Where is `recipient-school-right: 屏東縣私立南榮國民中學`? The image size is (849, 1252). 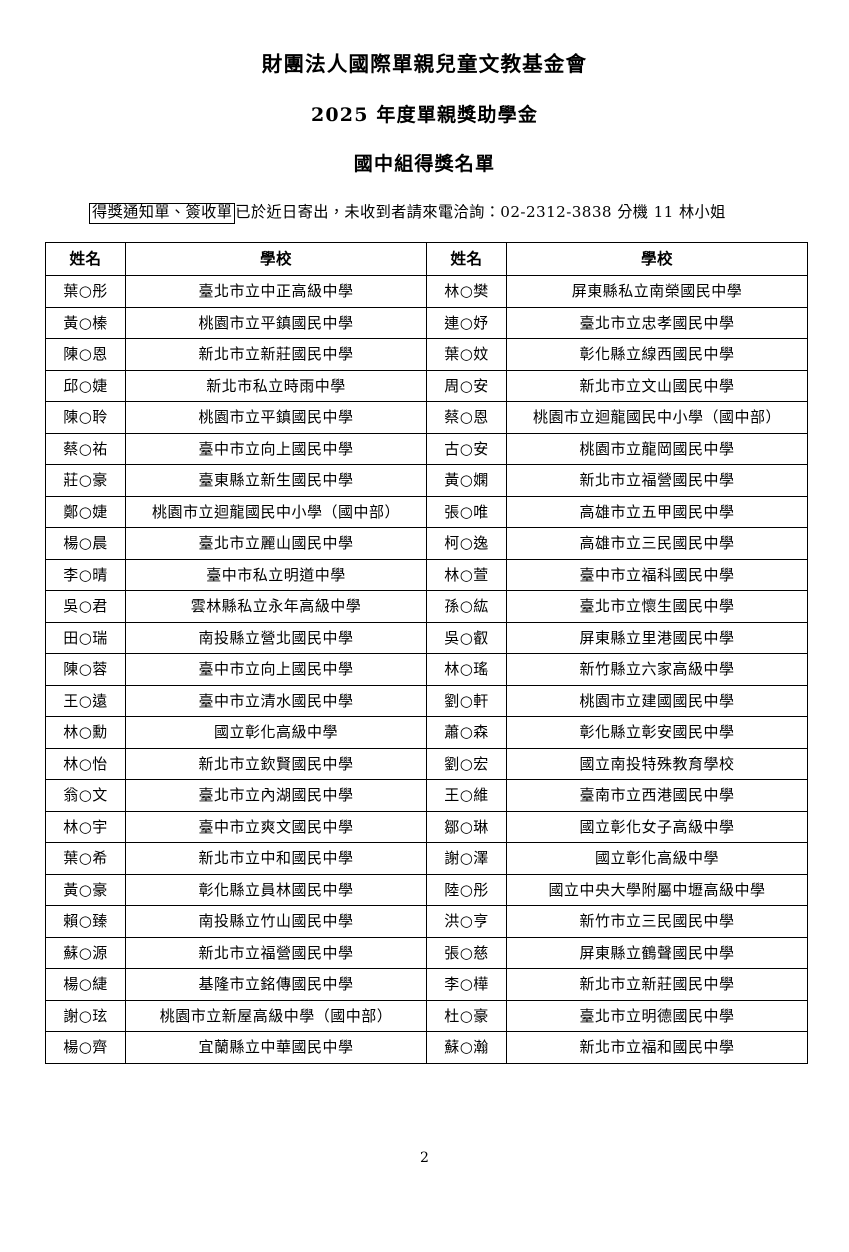 recipient-school-right: 屏東縣私立南榮國民中學 is located at coordinates (657, 291).